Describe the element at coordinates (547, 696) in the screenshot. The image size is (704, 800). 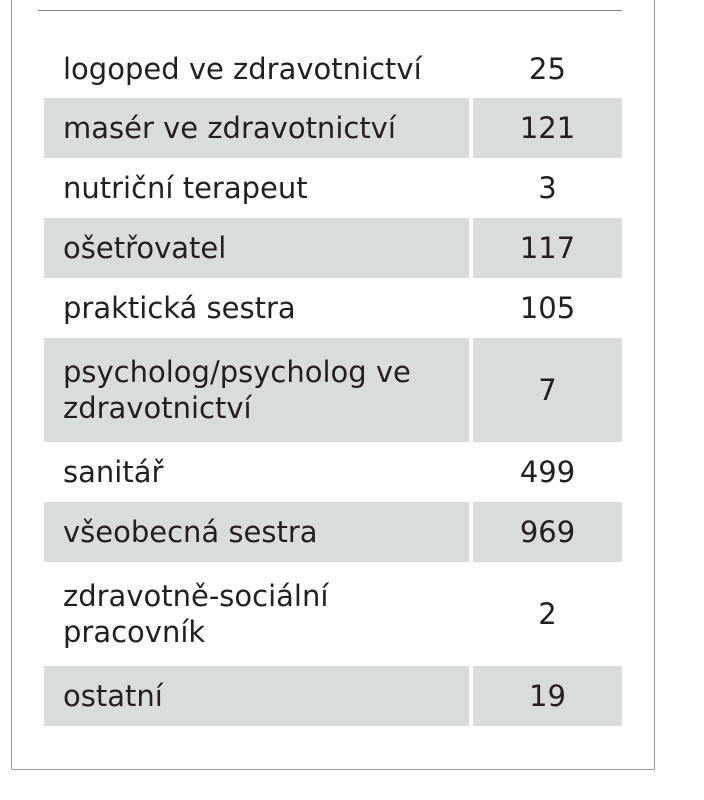
I see `count-cell: 19` at that location.